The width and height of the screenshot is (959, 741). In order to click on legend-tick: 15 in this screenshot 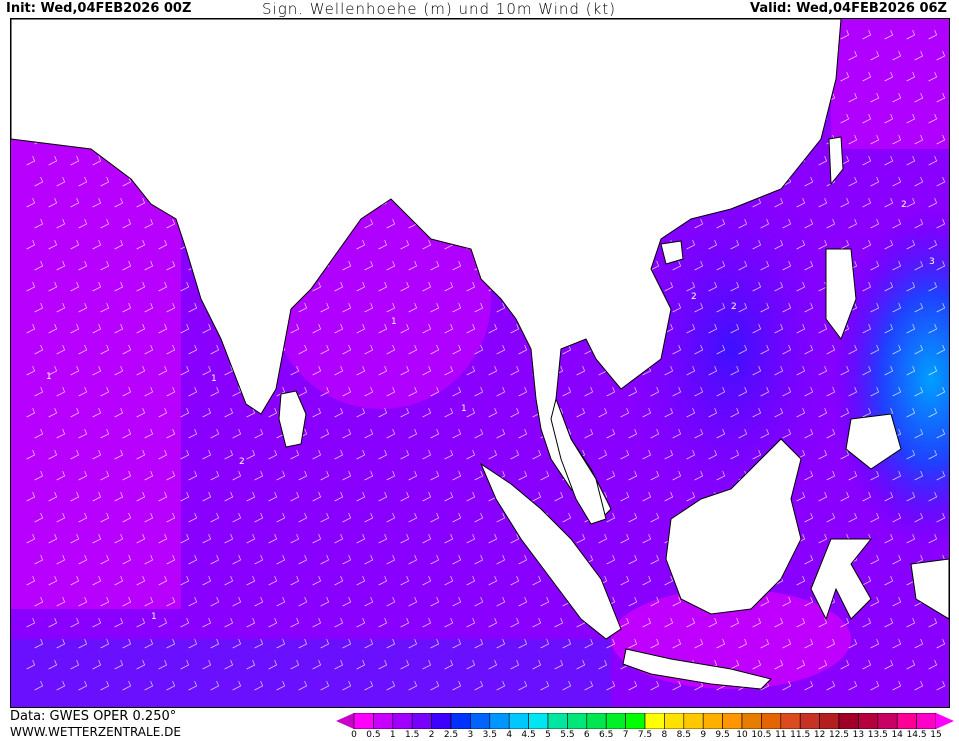, I will do `click(936, 735)`.